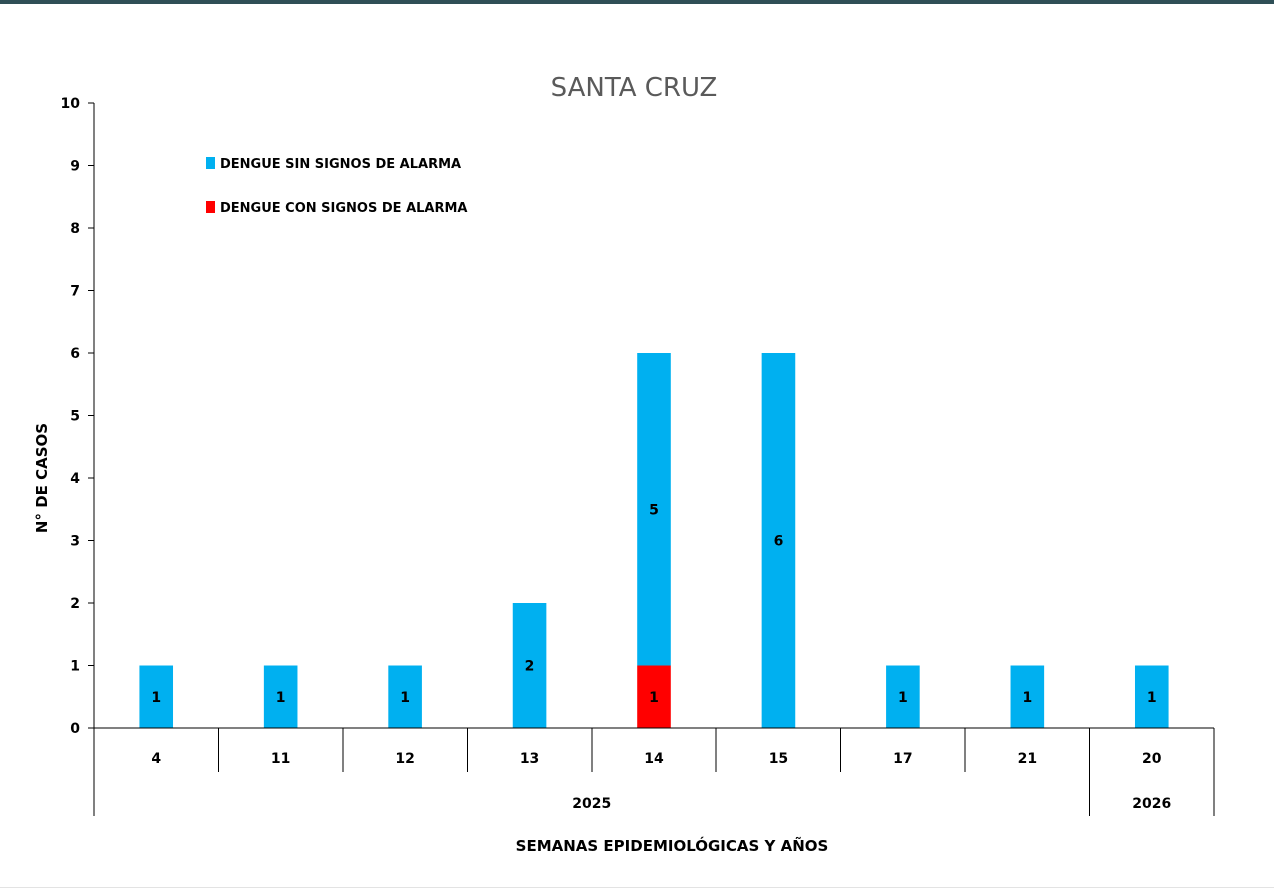  I want to click on x-tick-label: 15, so click(778, 759).